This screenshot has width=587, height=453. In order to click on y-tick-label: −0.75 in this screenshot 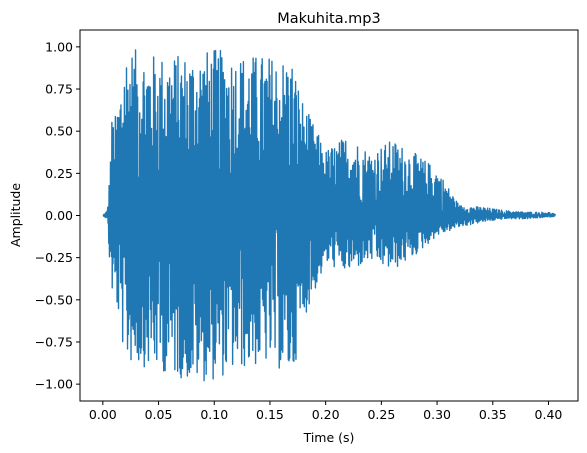, I will do `click(54, 341)`.